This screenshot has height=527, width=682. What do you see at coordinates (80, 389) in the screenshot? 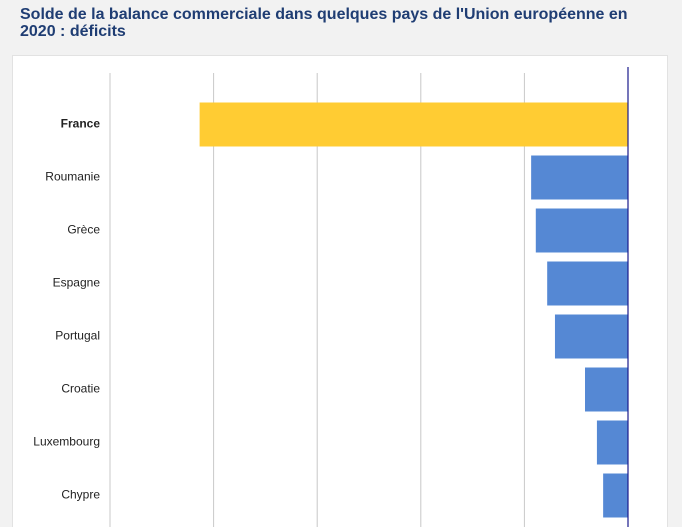
I see `y-tick-label: Croatie` at bounding box center [80, 389].